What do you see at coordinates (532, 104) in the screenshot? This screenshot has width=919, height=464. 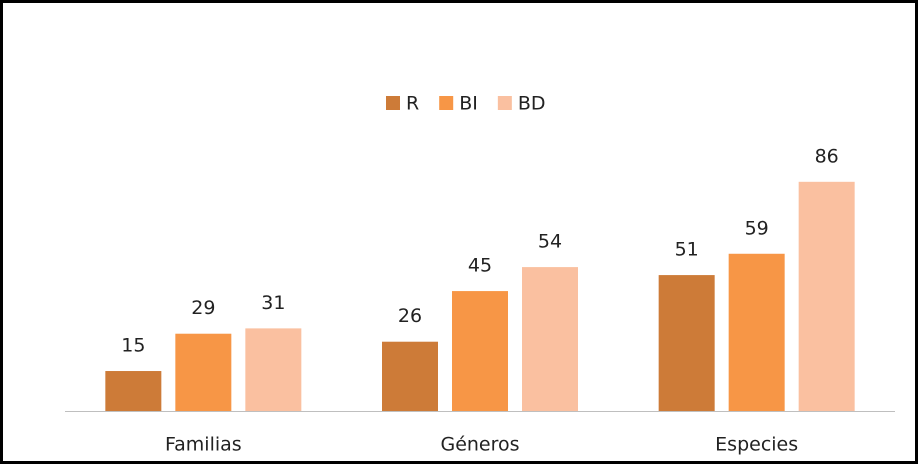 I see `legend-label: BD` at bounding box center [532, 104].